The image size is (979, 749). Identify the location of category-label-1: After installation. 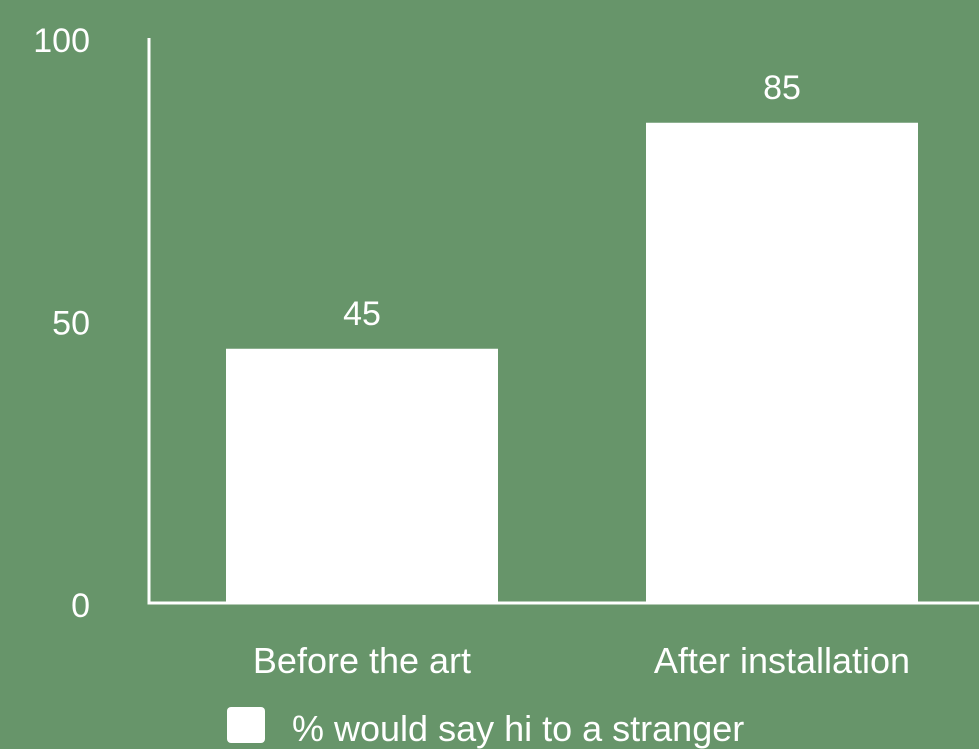
(782, 660).